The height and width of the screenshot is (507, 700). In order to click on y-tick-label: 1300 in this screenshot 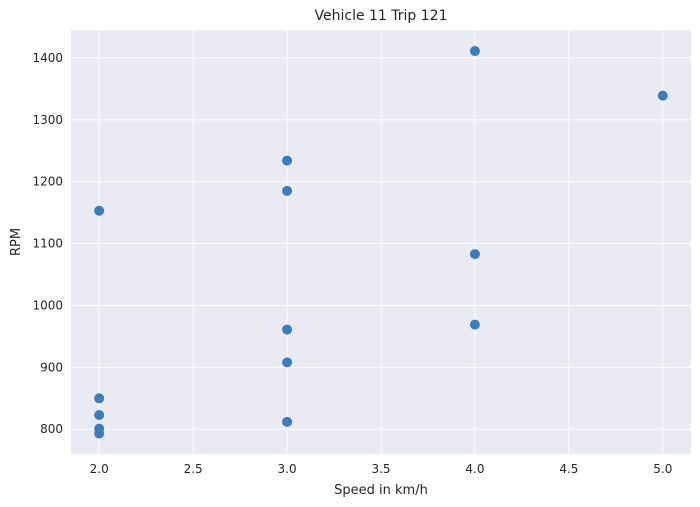, I will do `click(47, 120)`.